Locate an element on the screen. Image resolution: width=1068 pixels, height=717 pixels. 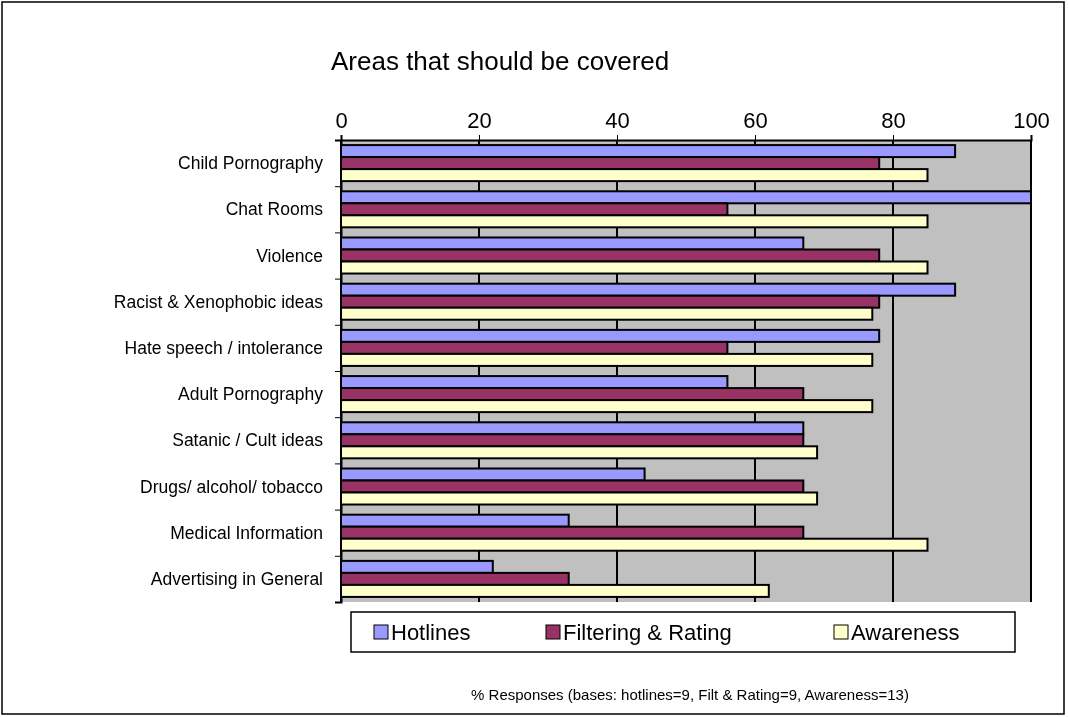
x-tick-label: 20 is located at coordinates (479, 120).